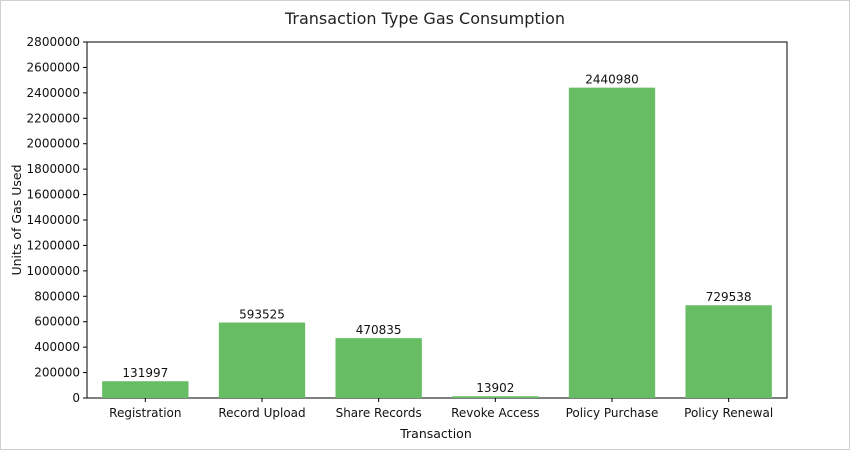 The width and height of the screenshot is (850, 450). I want to click on x-tick-label: Policy Purchase, so click(612, 413).